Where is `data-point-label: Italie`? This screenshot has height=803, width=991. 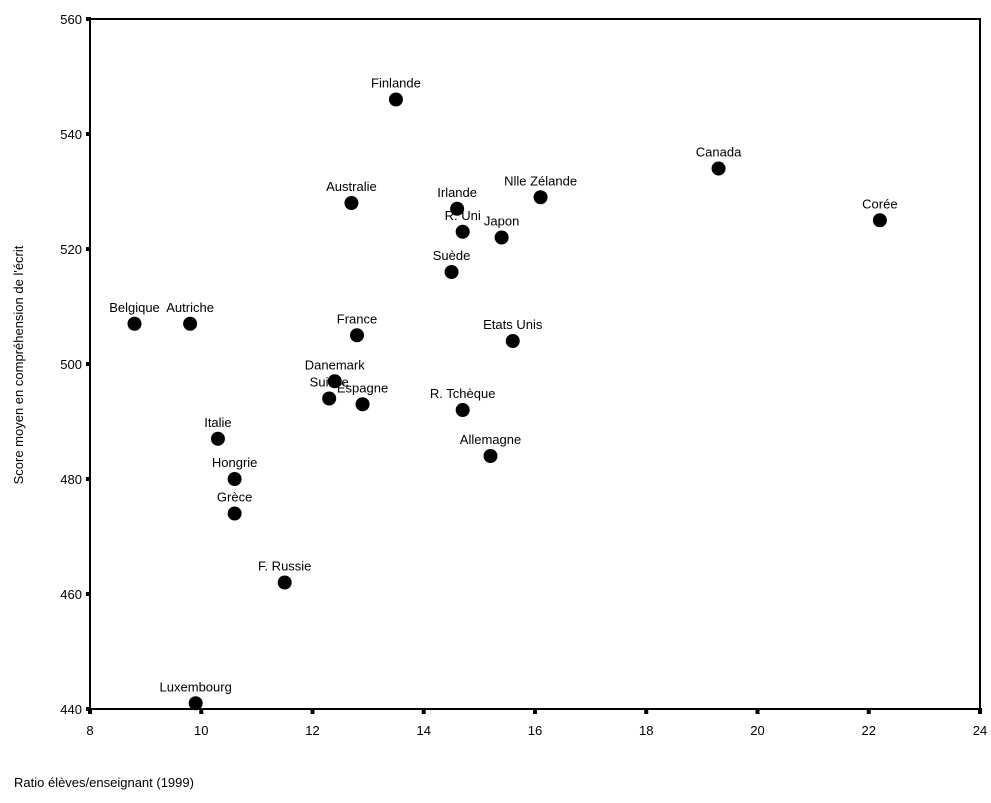
data-point-label: Italie is located at coordinates (217, 422).